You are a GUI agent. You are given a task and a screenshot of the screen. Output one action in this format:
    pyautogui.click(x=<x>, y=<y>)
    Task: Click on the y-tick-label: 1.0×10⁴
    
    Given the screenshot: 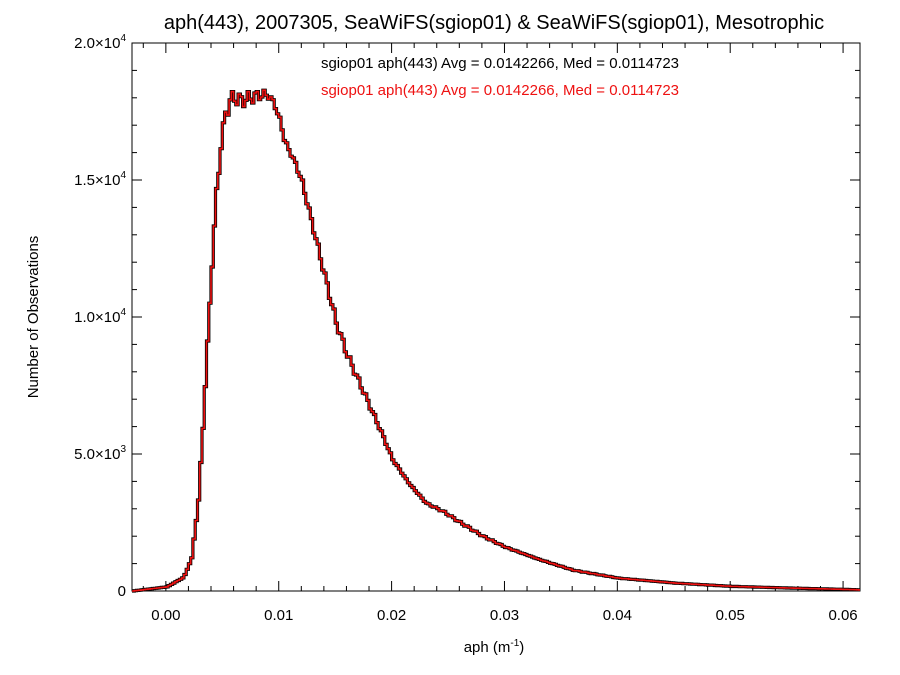 What is the action you would take?
    pyautogui.click(x=100, y=316)
    